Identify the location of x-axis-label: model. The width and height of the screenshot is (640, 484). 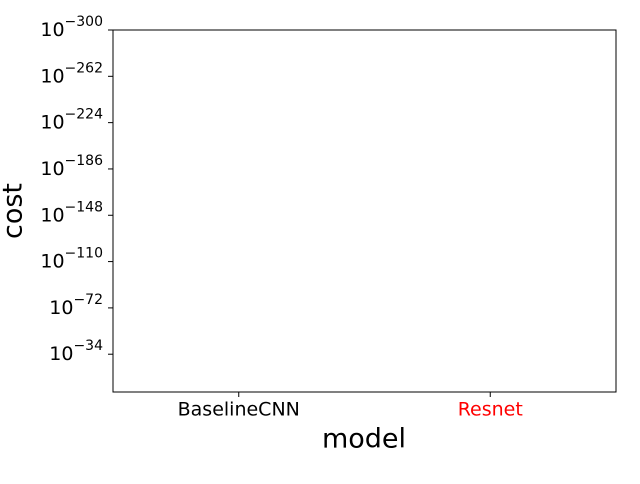
(364, 439).